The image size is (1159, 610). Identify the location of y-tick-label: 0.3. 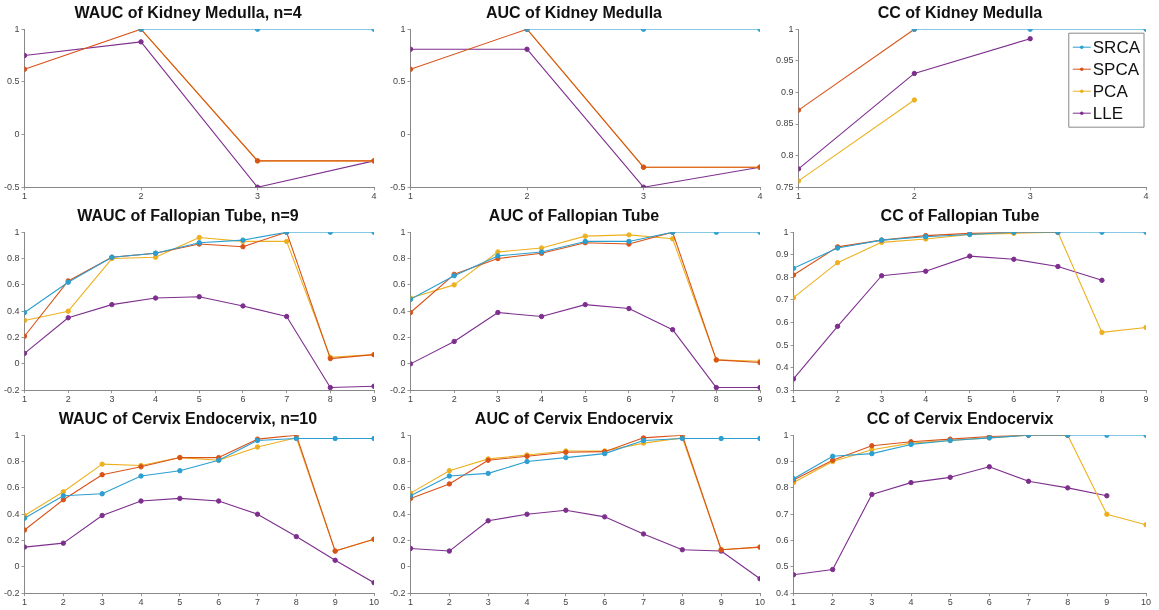
(782, 389).